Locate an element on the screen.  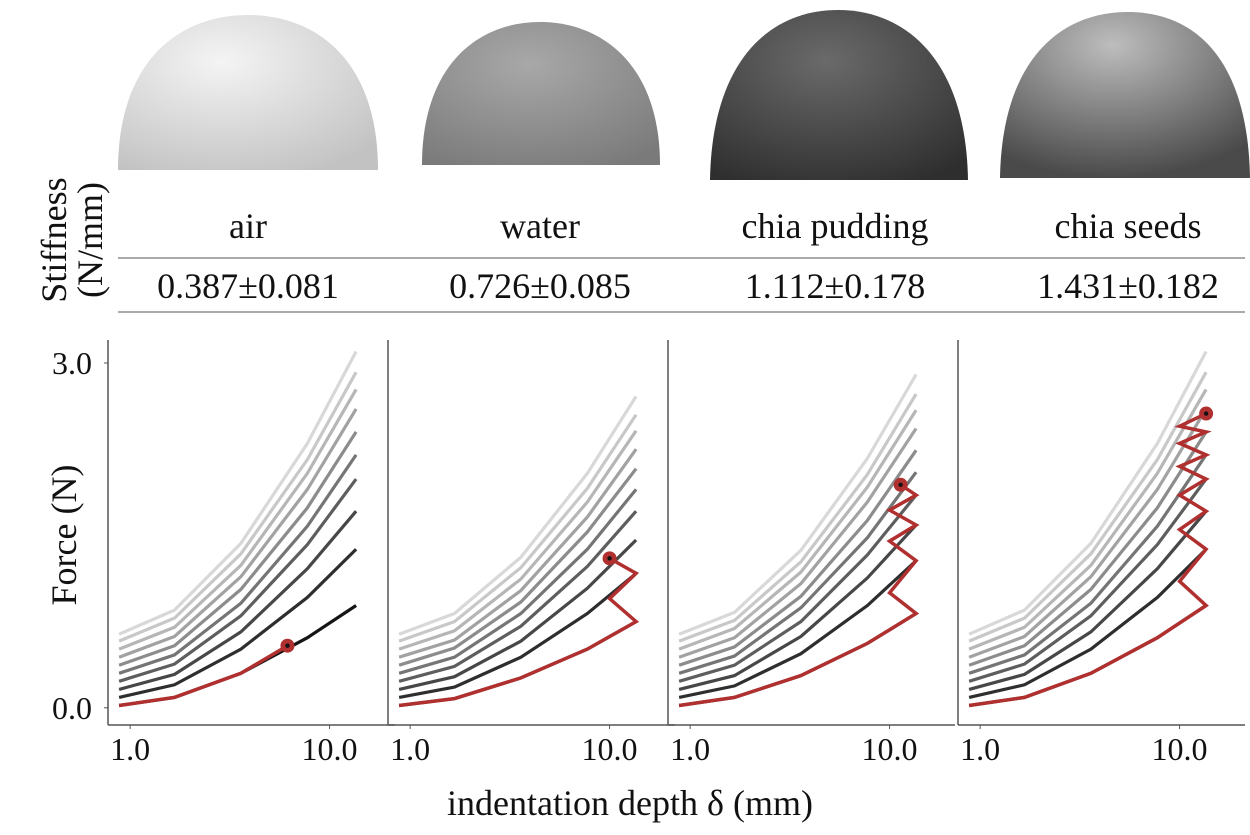
column-title: chia pudding is located at coordinates (835, 226).